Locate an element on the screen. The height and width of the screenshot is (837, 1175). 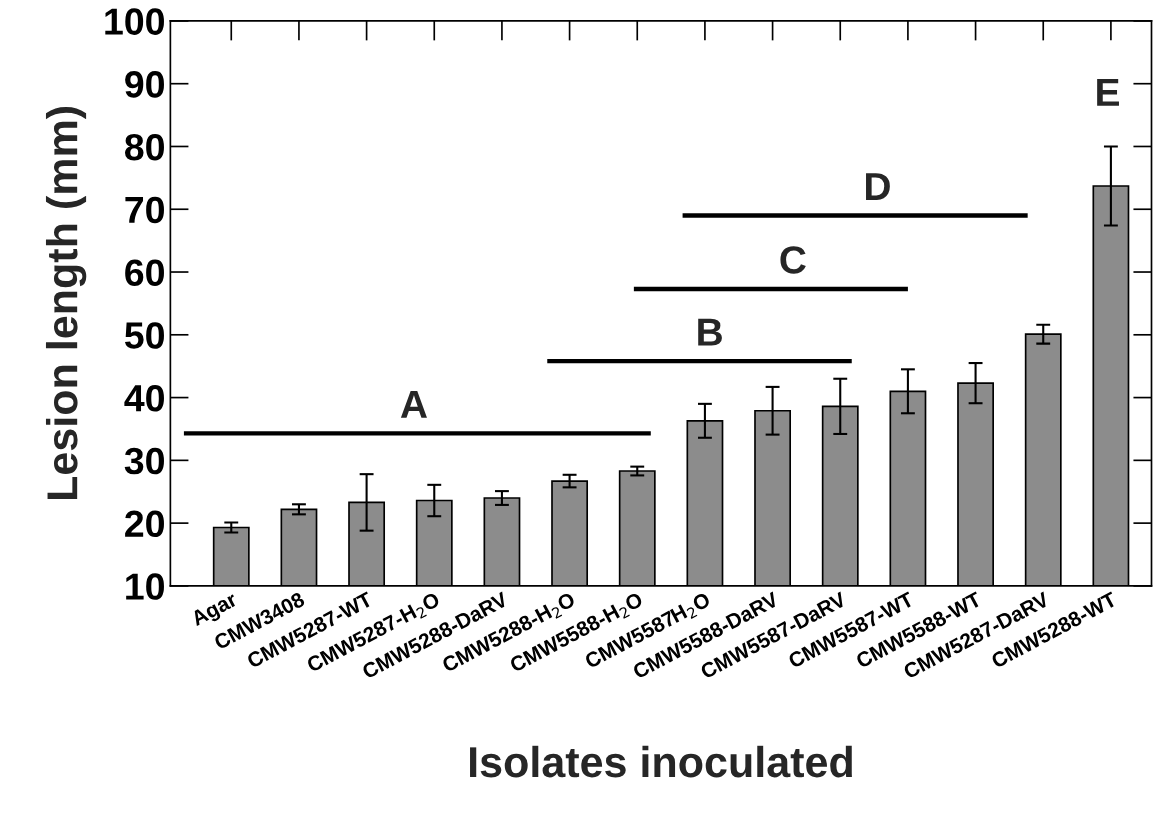
y-tick-label: 90 is located at coordinates (144, 84).